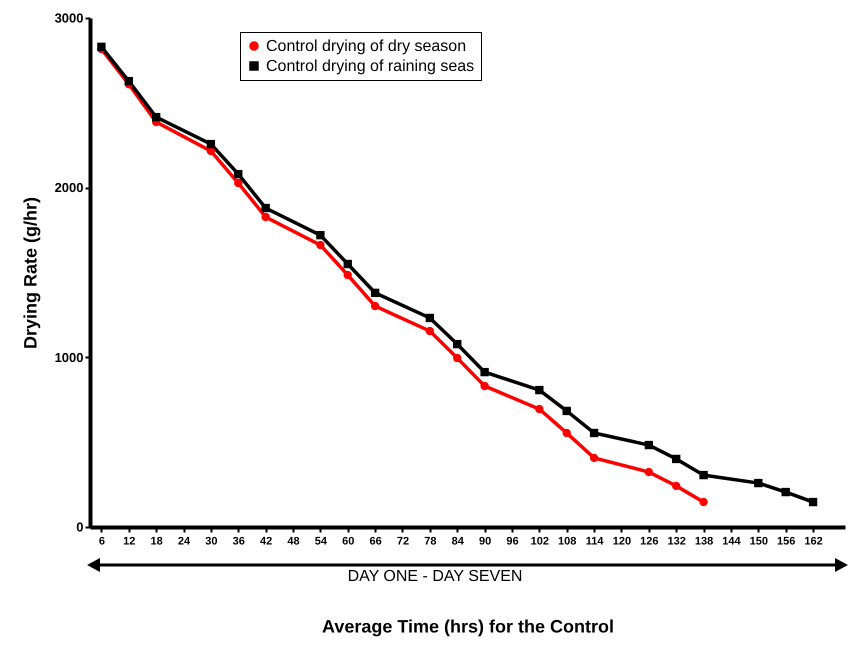  Describe the element at coordinates (129, 542) in the screenshot. I see `x-tick-label: 12` at that location.